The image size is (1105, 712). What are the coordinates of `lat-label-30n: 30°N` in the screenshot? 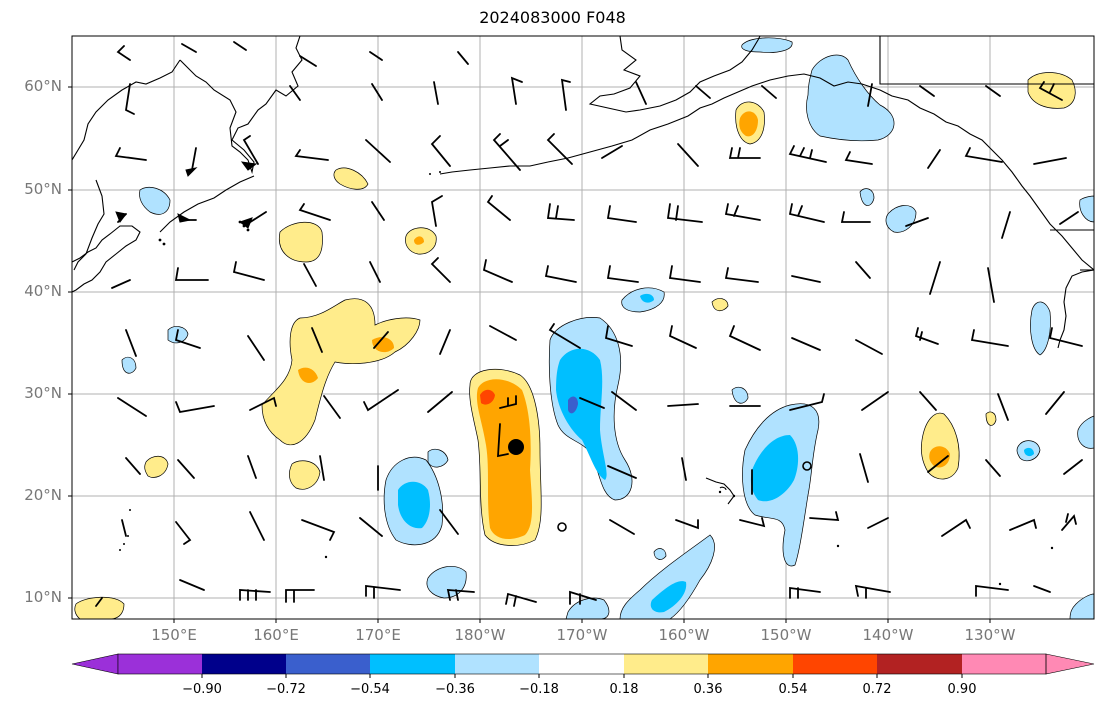 It's located at (43, 393).